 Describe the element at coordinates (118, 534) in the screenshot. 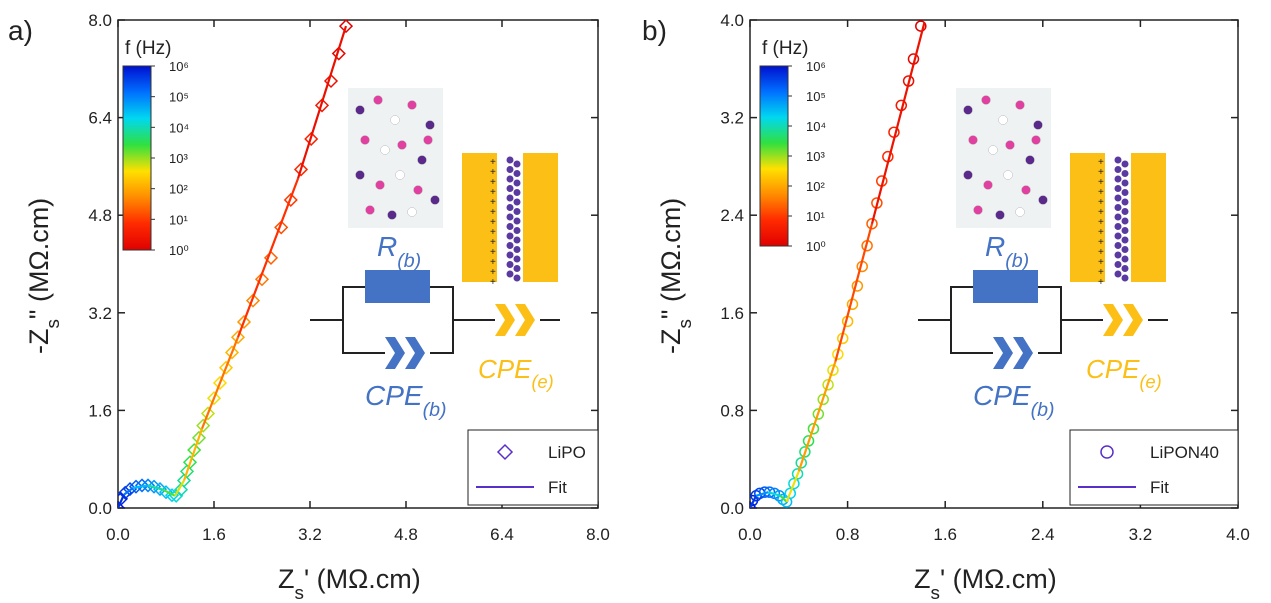

I see `x-tick-label: 0.0` at that location.